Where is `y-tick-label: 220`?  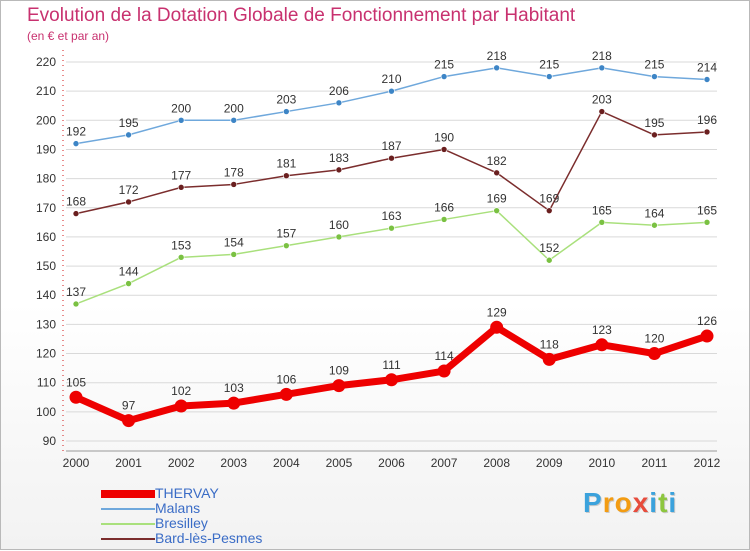 y-tick-label: 220 is located at coordinates (46, 62).